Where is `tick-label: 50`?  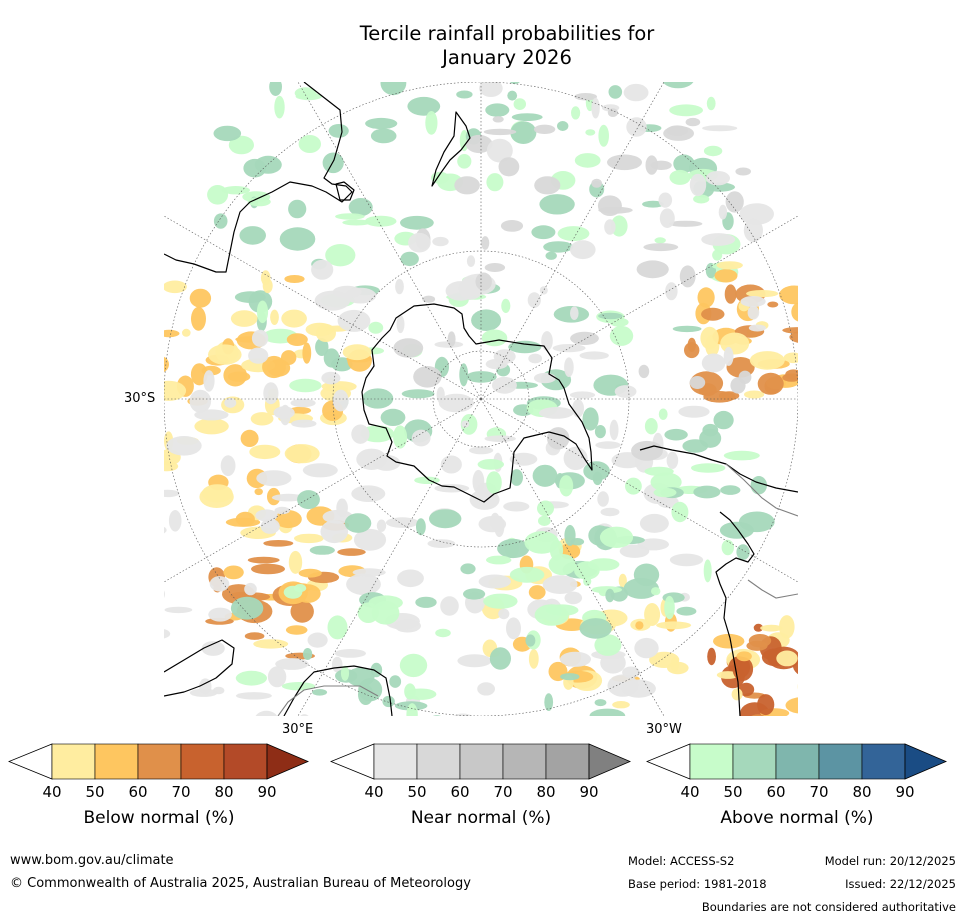
tick-label: 50 is located at coordinates (417, 792).